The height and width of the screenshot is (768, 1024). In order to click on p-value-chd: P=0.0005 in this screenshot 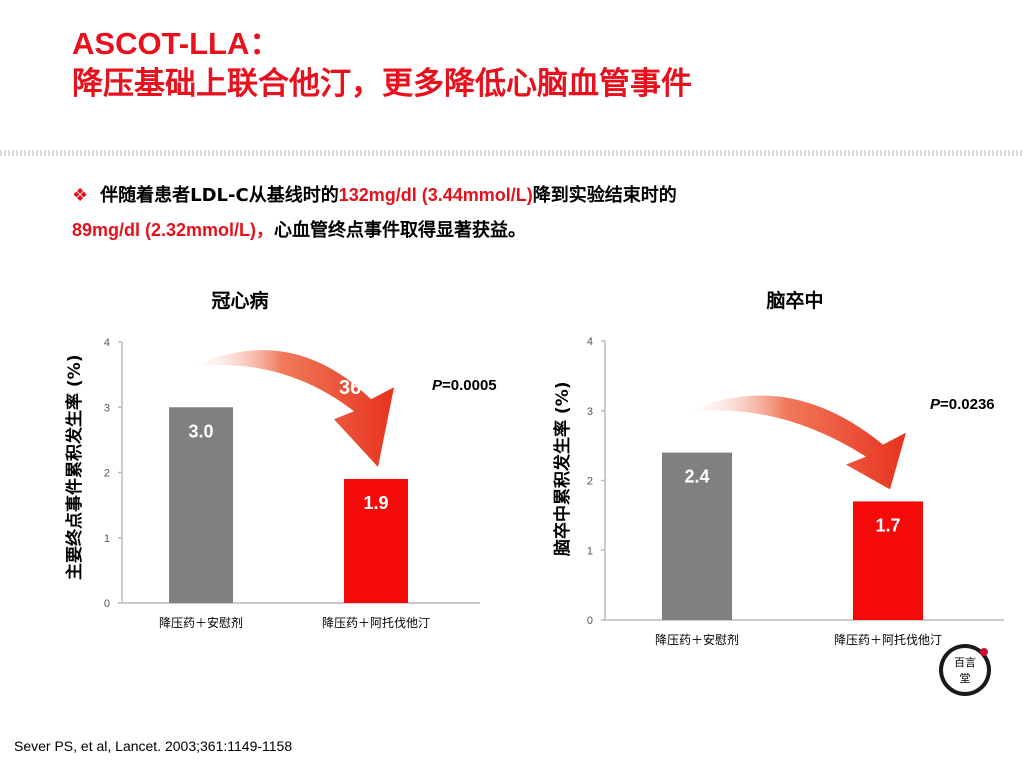, I will do `click(464, 385)`.